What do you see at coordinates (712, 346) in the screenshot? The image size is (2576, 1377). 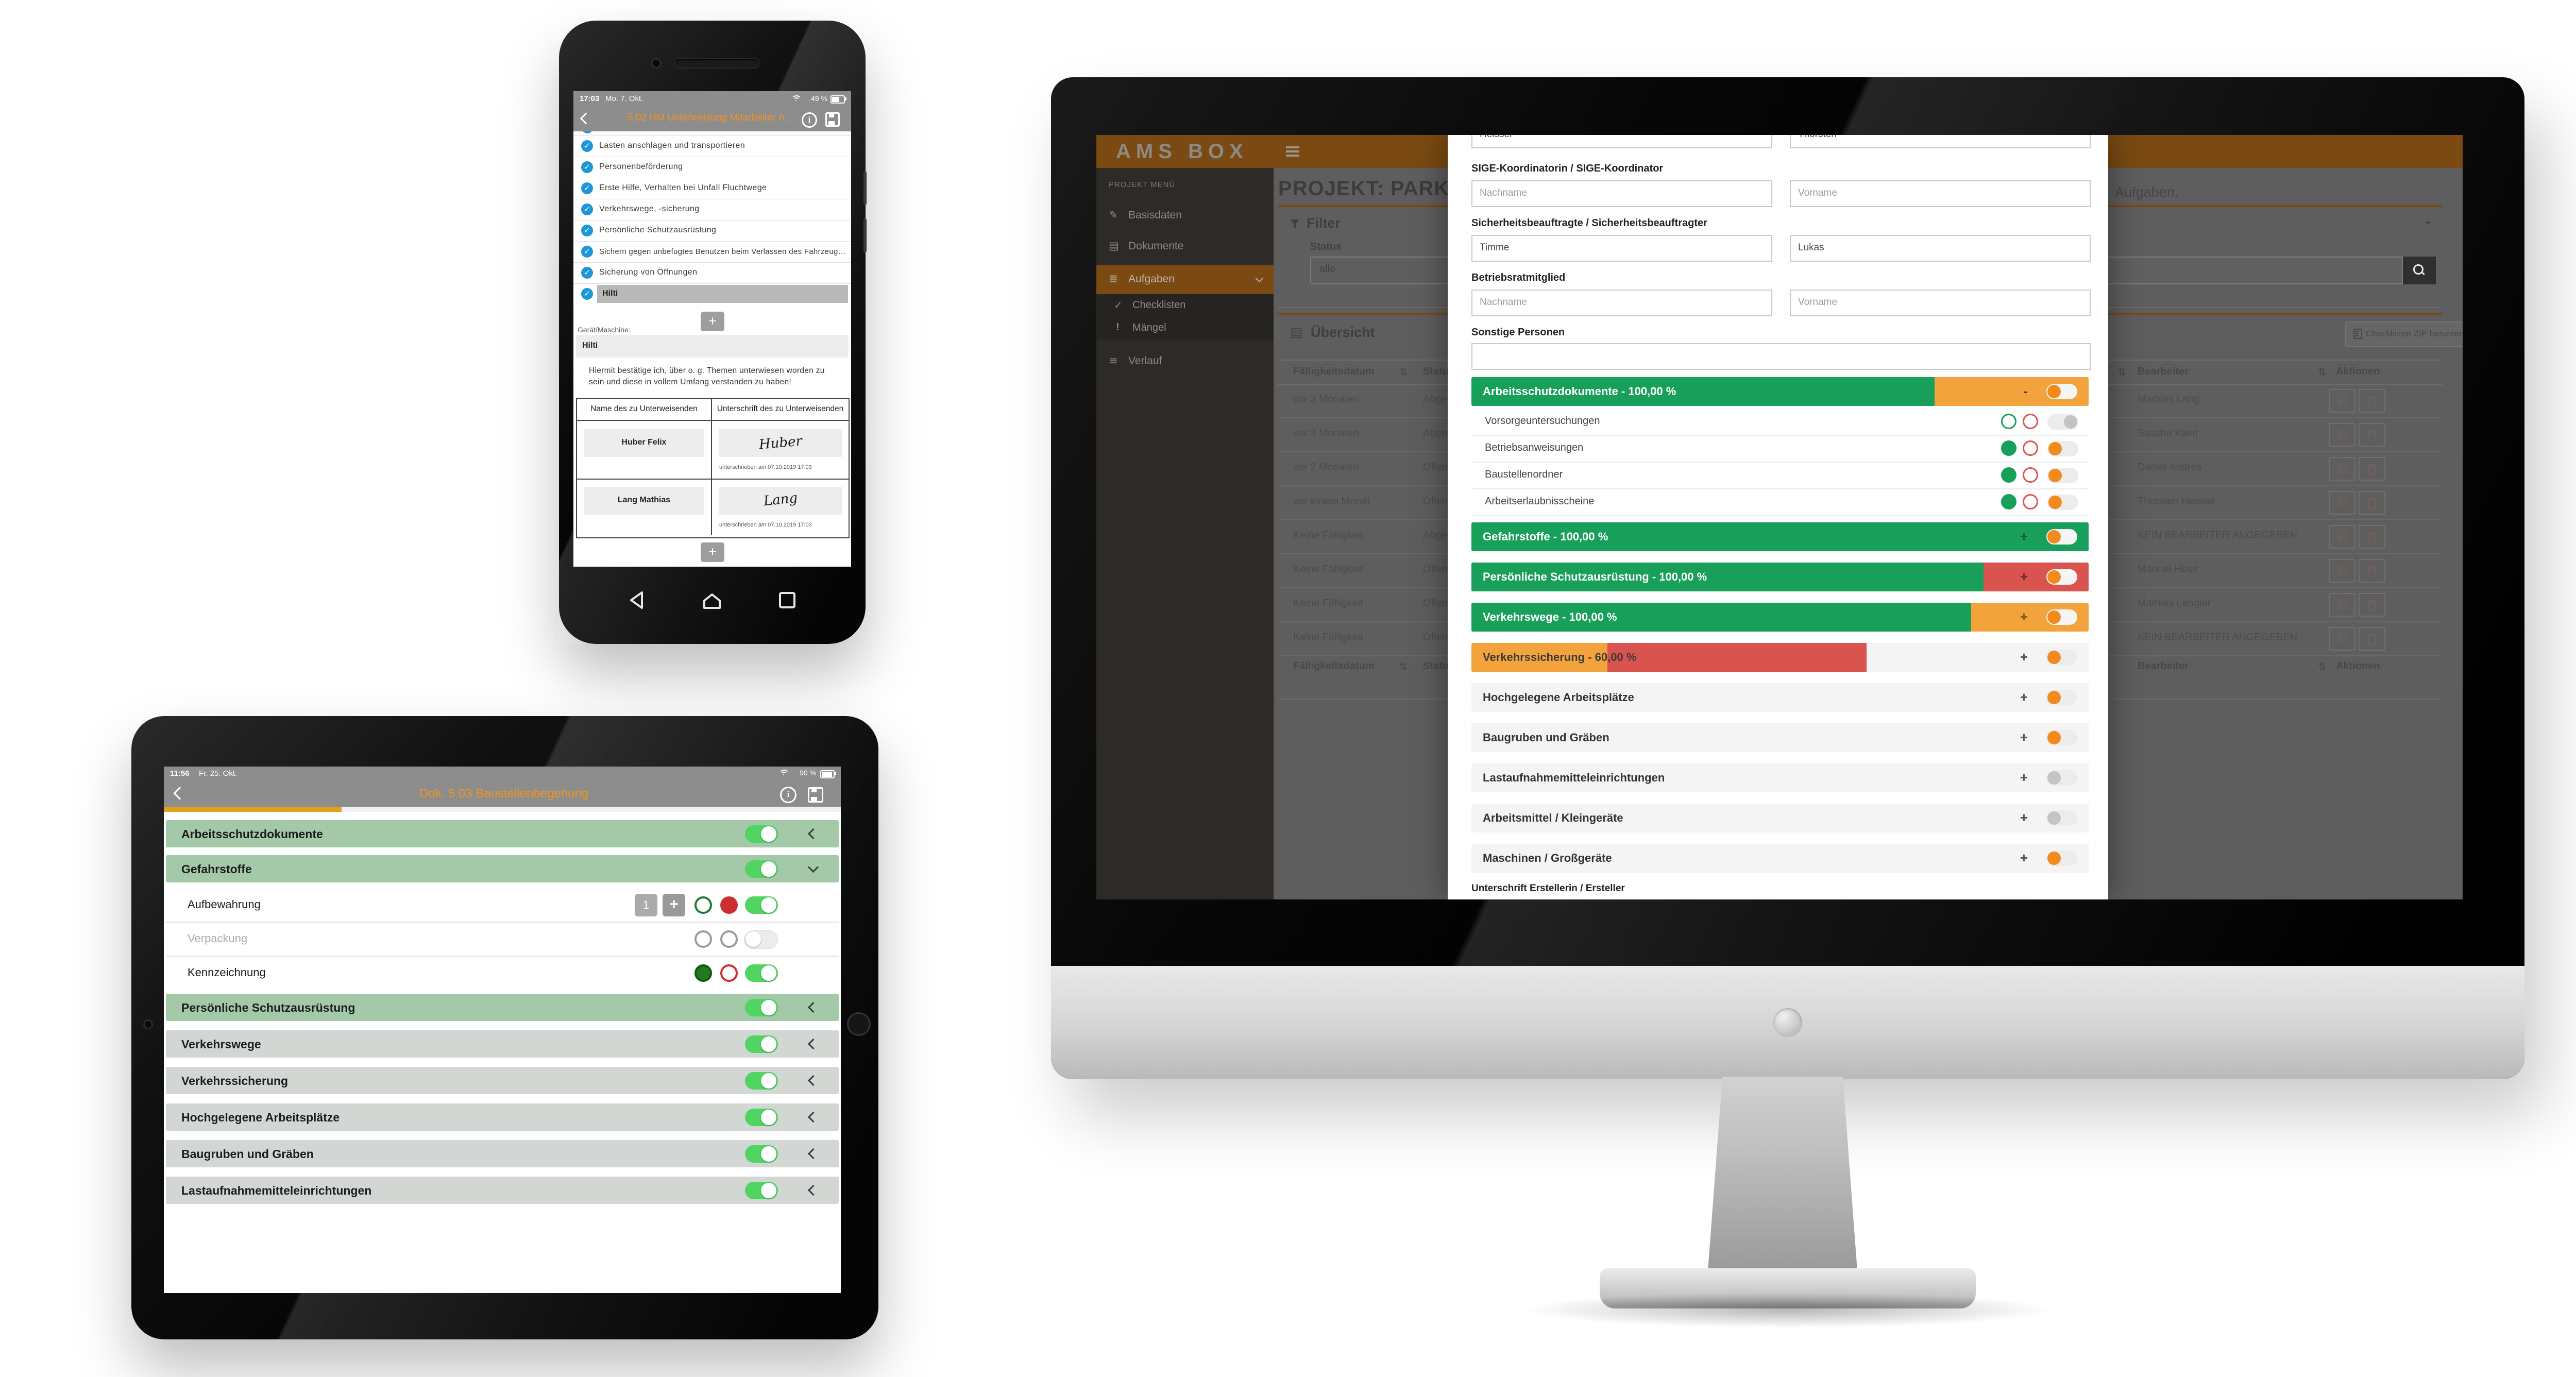 I see `device-field-input: Hilti` at bounding box center [712, 346].